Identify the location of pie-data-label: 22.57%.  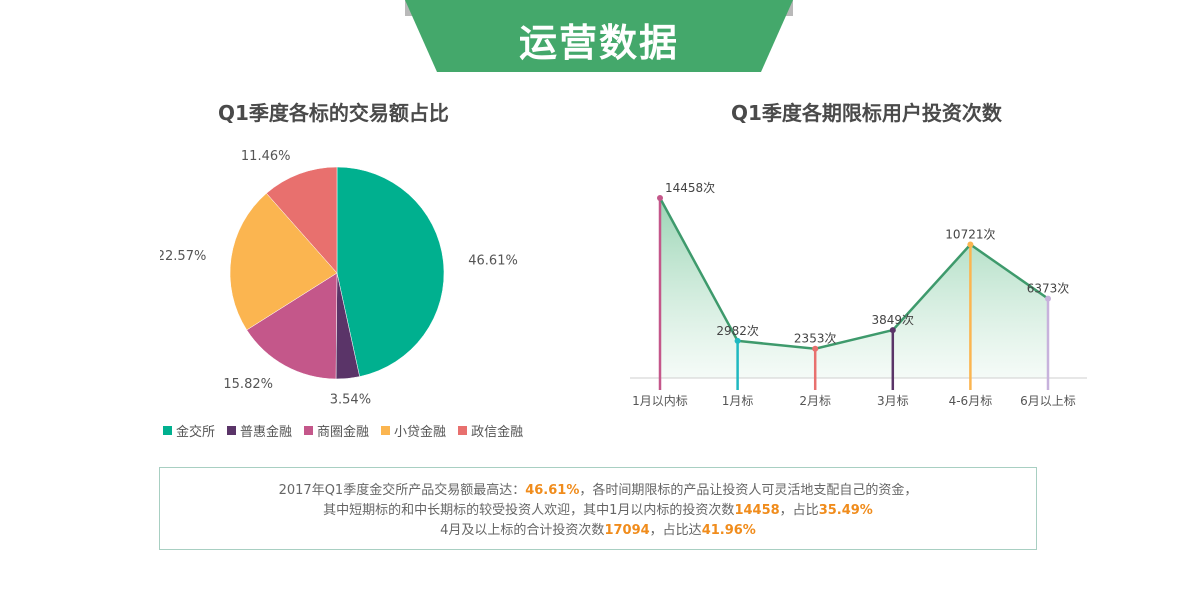
(183, 256).